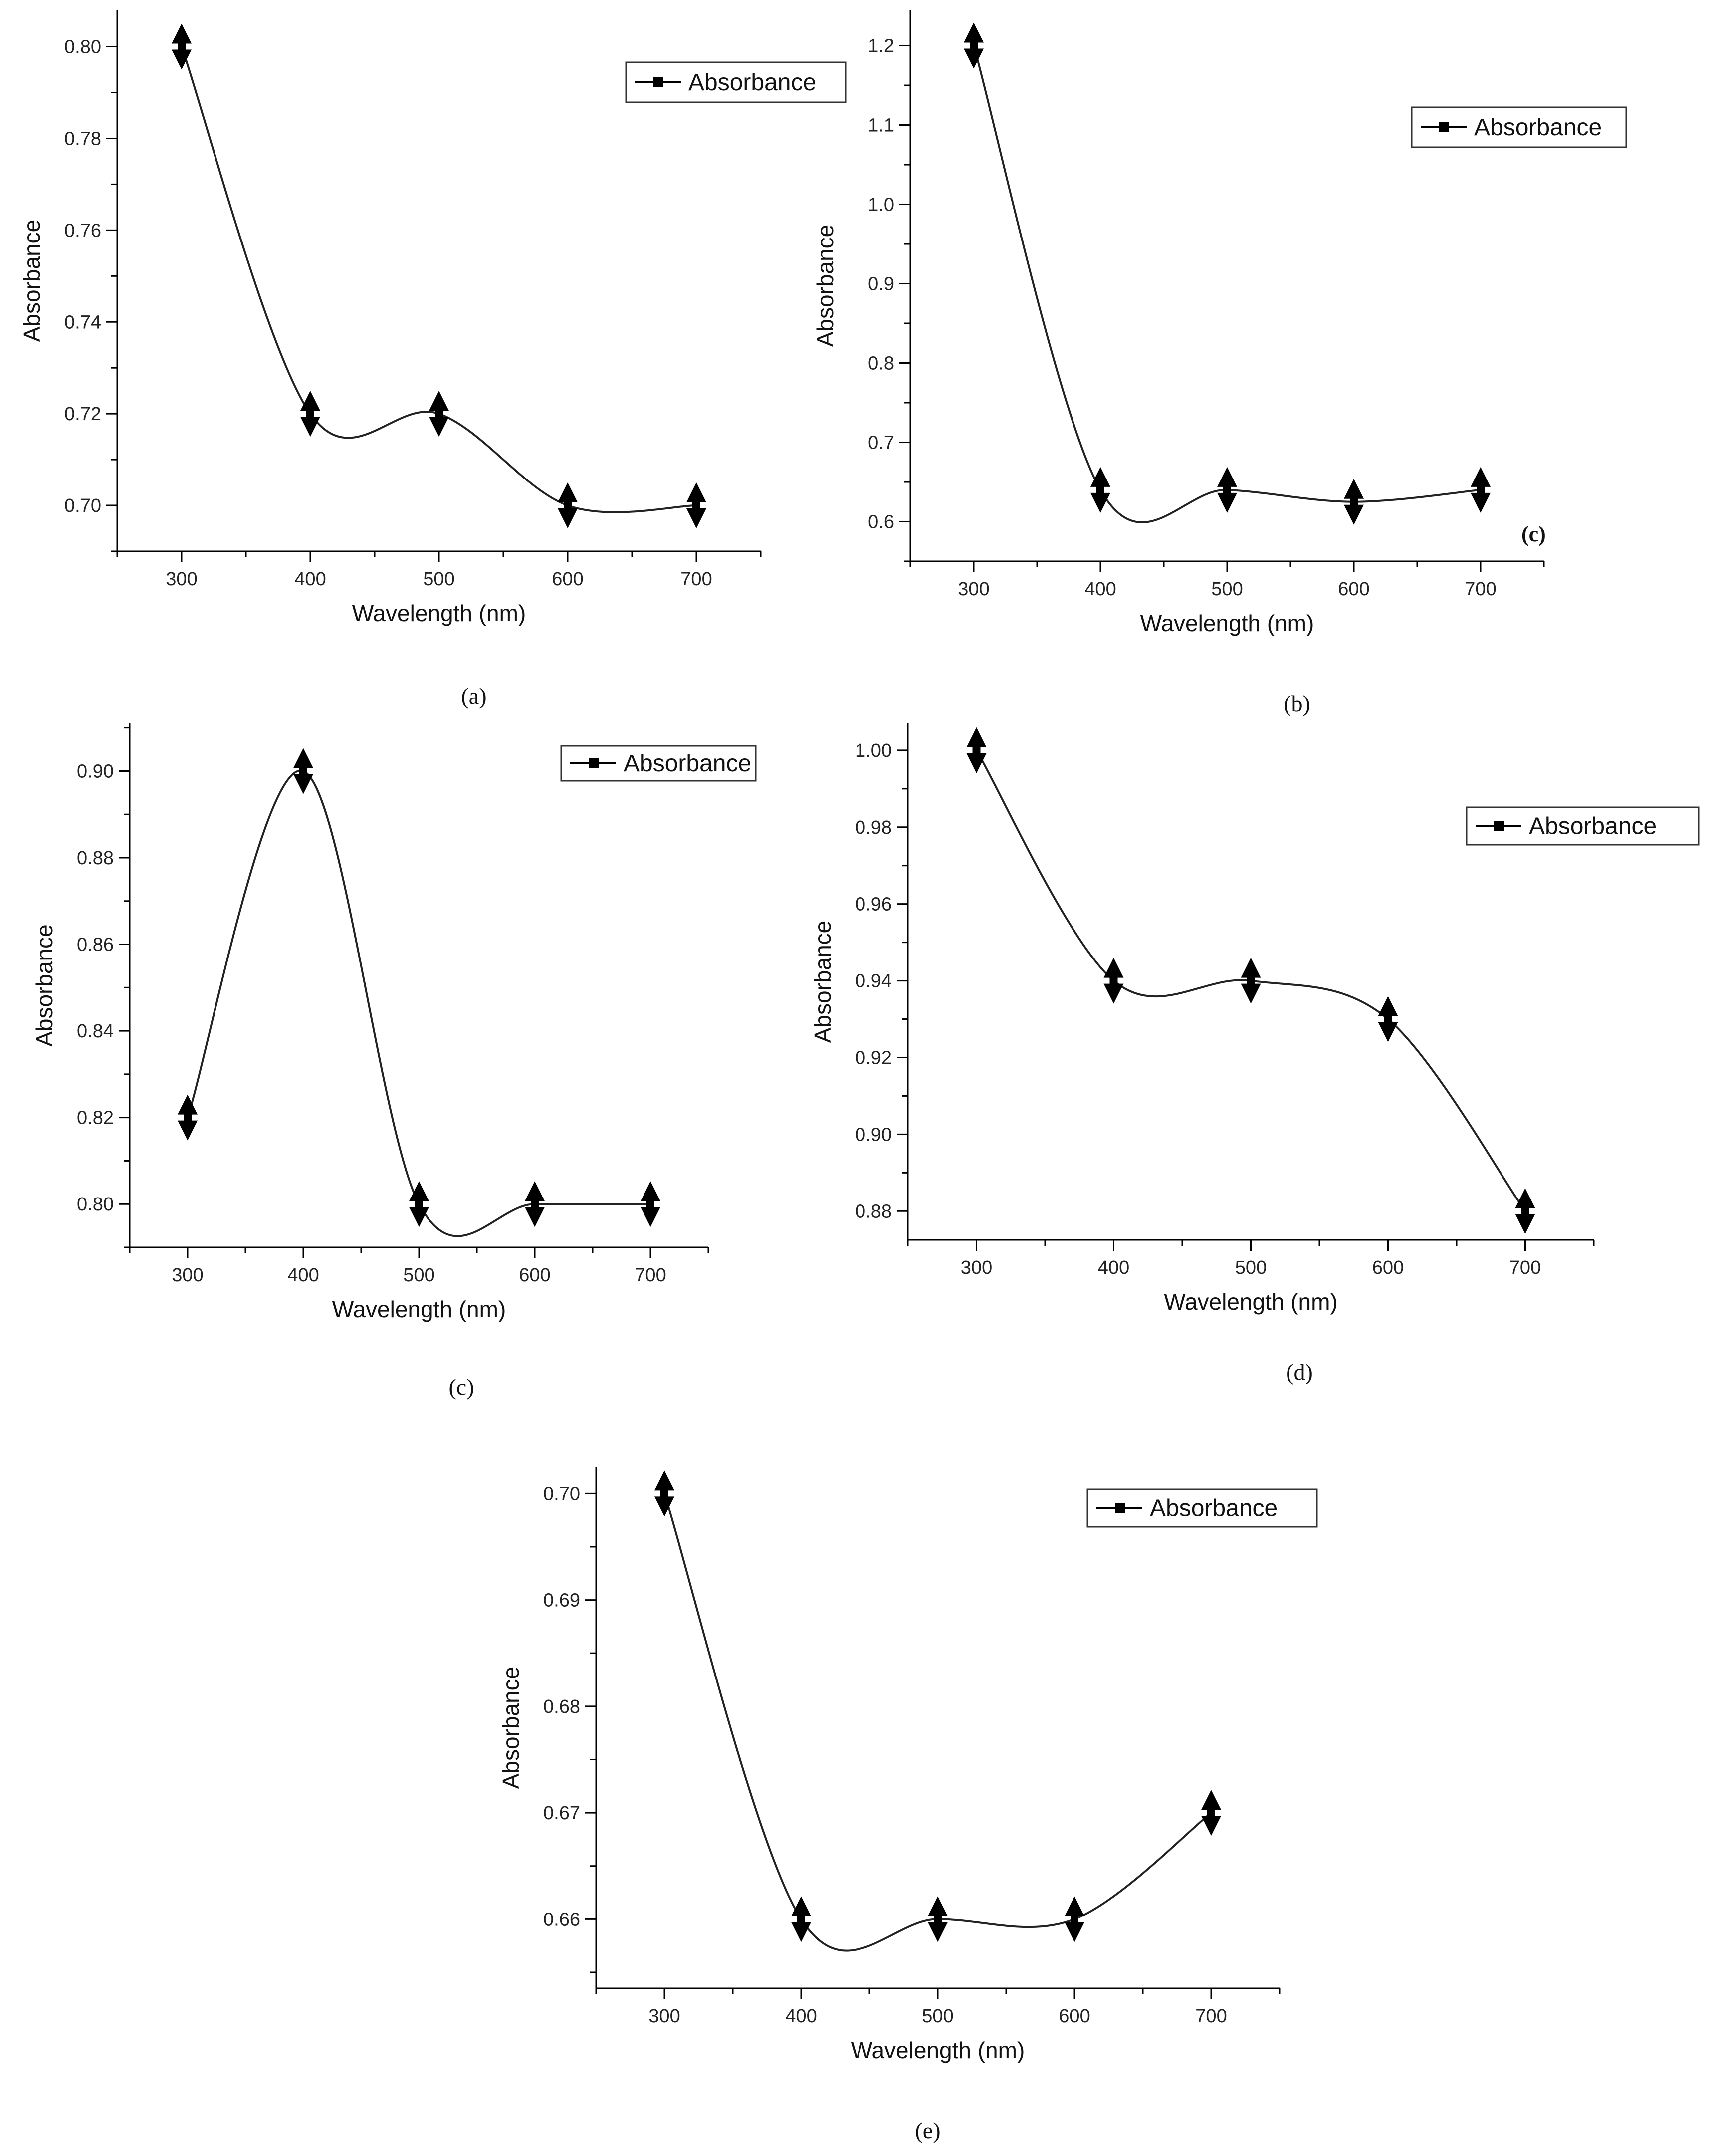  I want to click on chart-b-x-tick-label: 400, so click(1100, 590).